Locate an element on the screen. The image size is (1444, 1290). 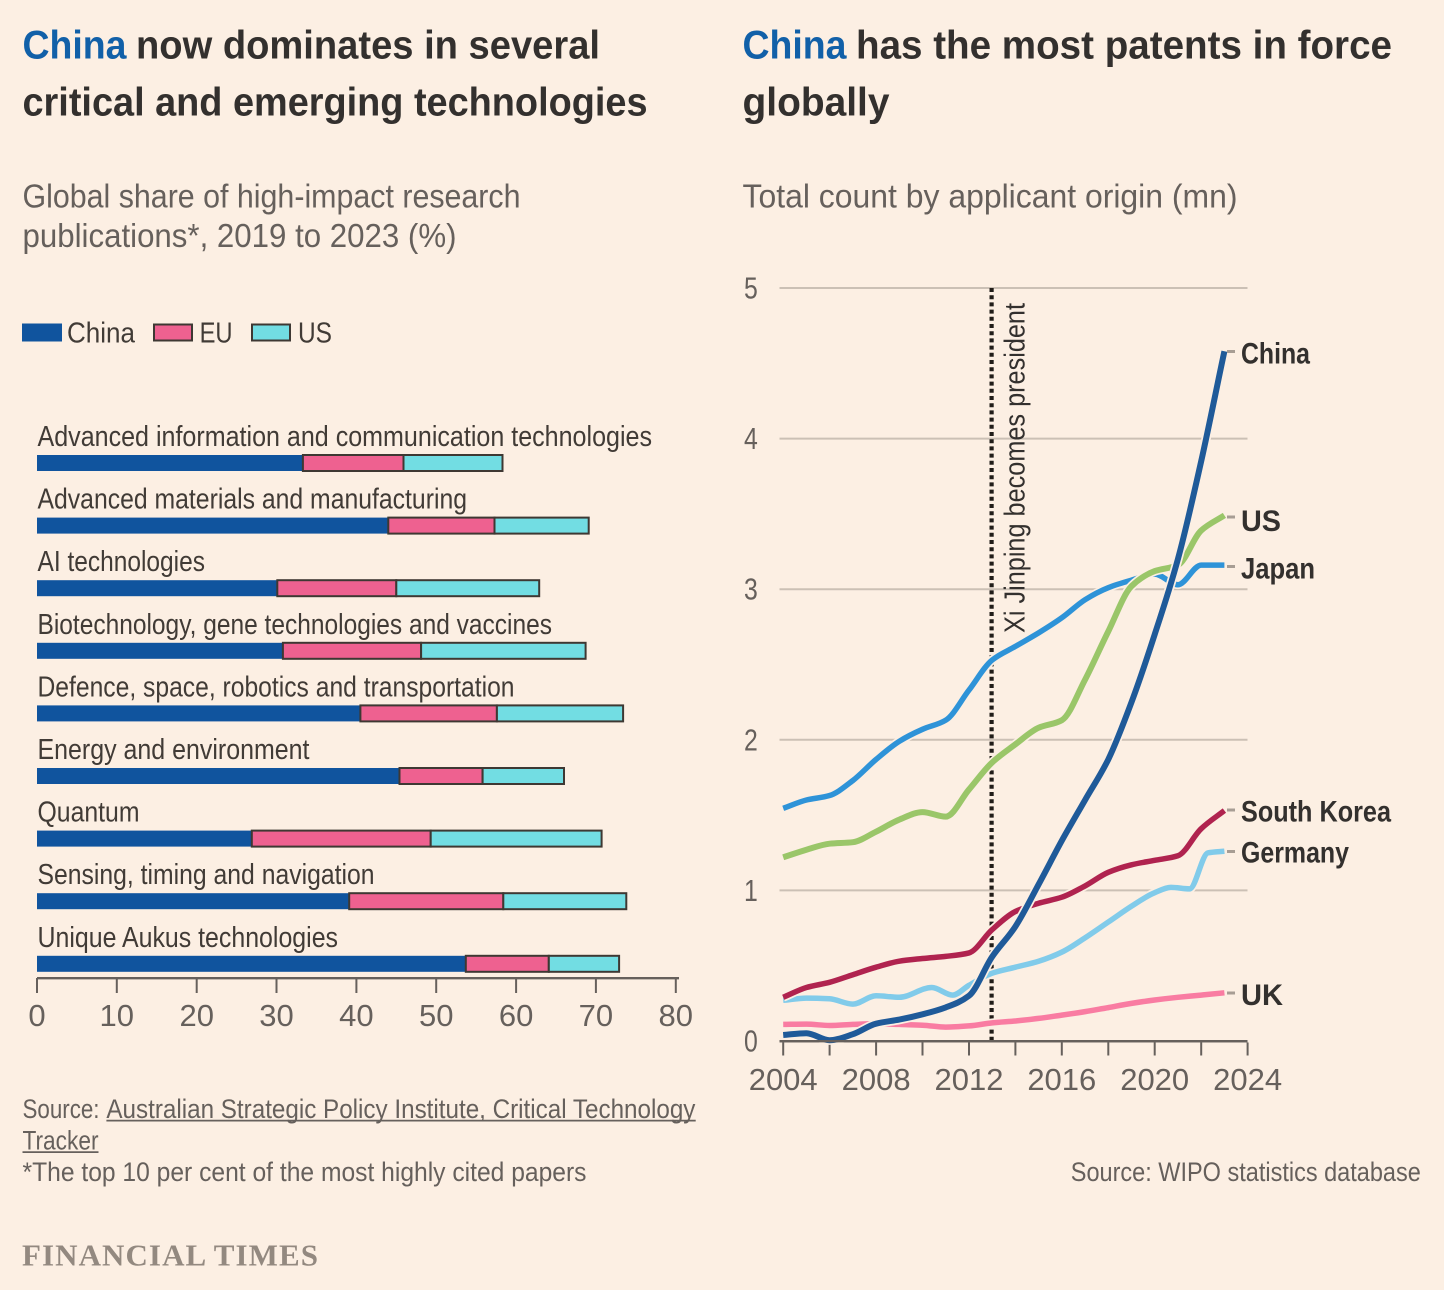
svg-text: Quantum is located at coordinates (89, 813).